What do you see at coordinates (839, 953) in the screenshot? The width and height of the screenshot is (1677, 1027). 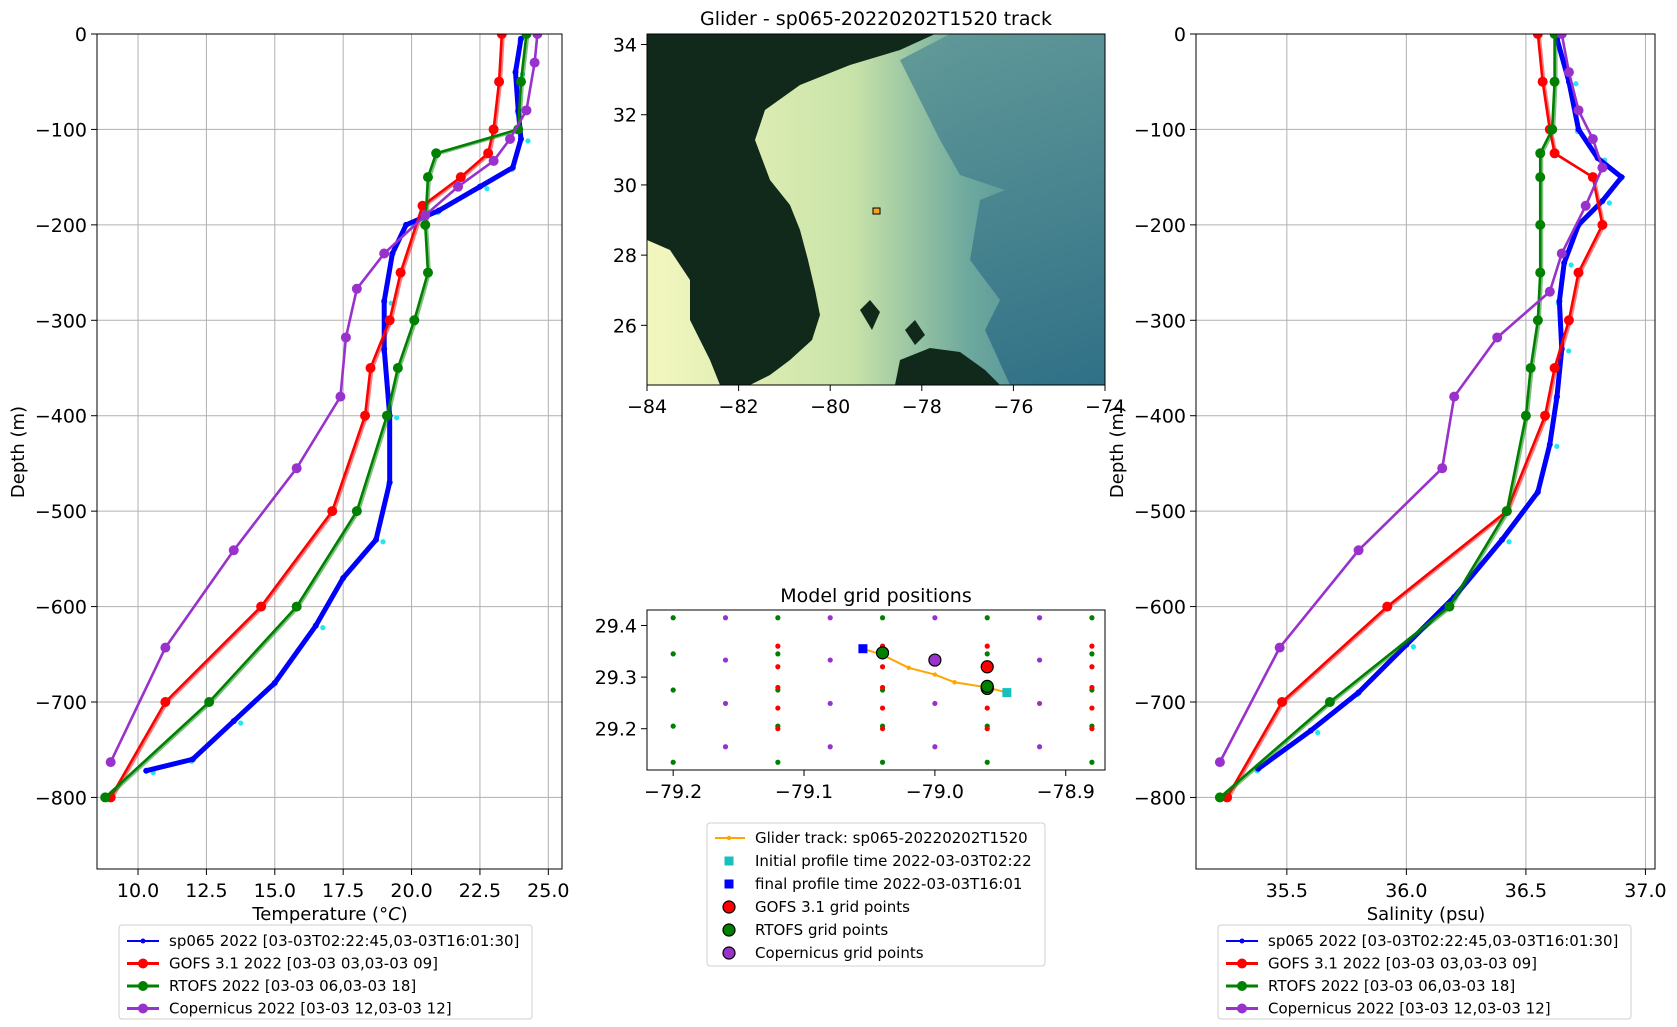 I see `grid-legend-label-5: Copernicus grid points` at bounding box center [839, 953].